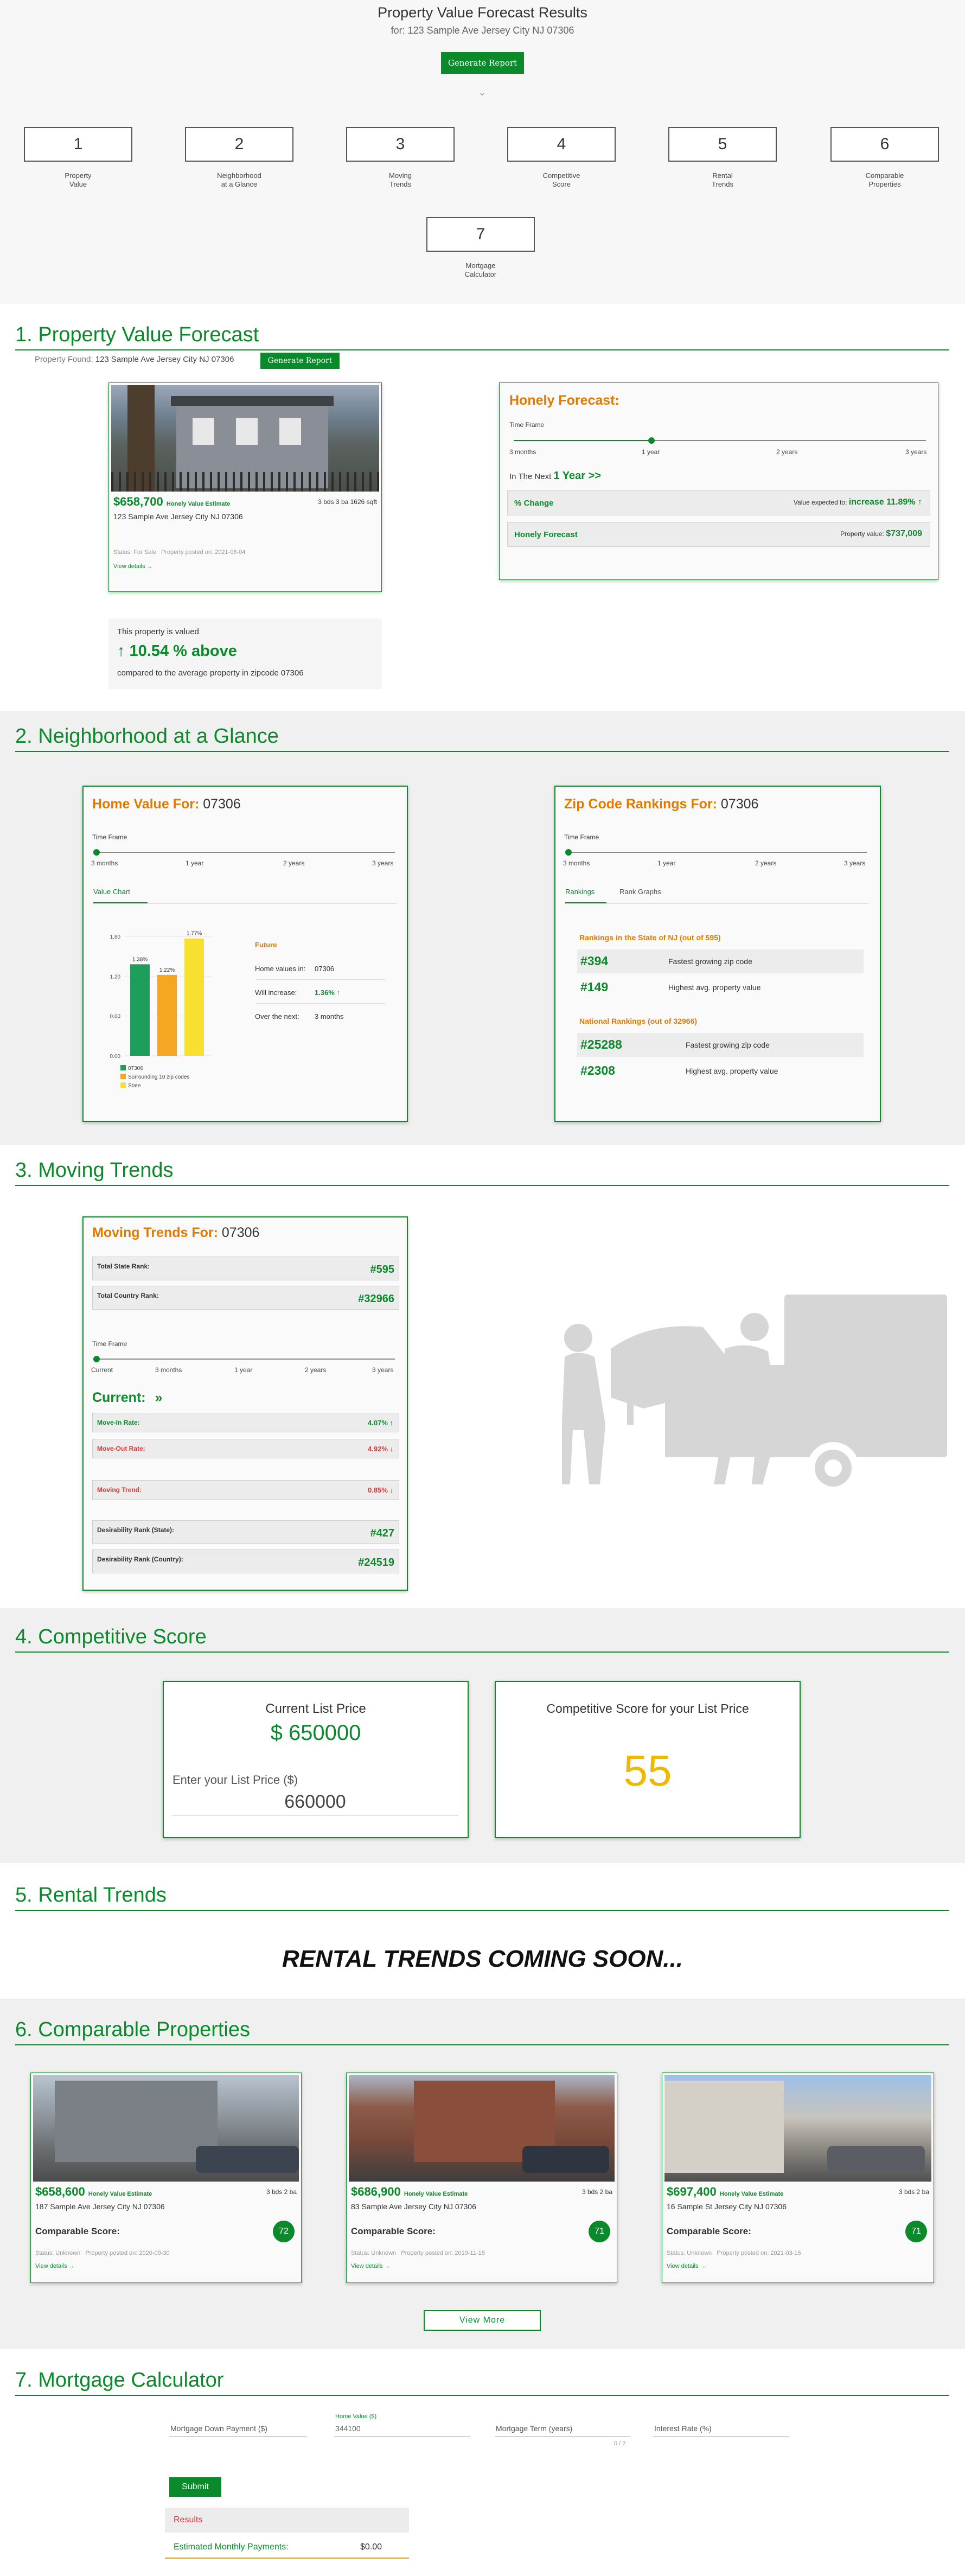 The height and width of the screenshot is (2576, 965). What do you see at coordinates (348, 2428) in the screenshot?
I see `home-value-input: 344100` at bounding box center [348, 2428].